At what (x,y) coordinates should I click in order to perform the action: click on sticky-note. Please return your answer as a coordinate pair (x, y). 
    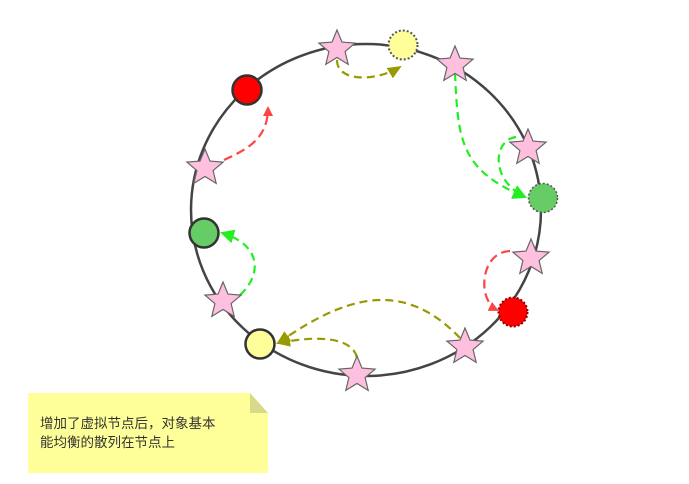
    Looking at the image, I should click on (148, 433).